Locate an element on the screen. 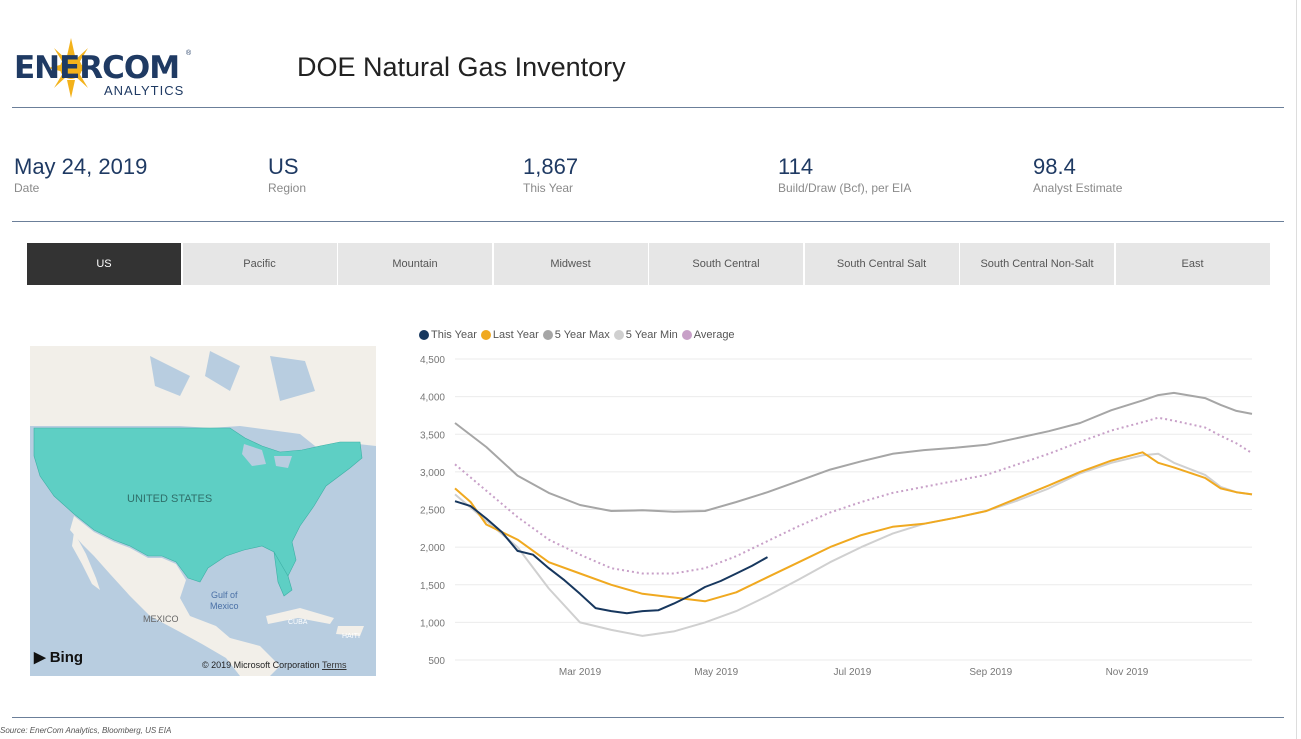 The image size is (1301, 739). map-label-cuba: CUBA is located at coordinates (298, 622).